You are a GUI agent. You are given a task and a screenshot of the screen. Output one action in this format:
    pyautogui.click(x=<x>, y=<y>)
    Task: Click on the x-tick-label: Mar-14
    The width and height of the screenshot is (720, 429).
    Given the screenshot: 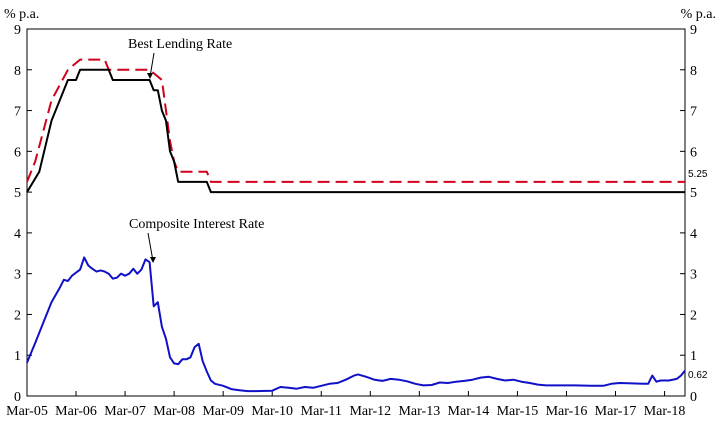 What is the action you would take?
    pyautogui.click(x=469, y=411)
    